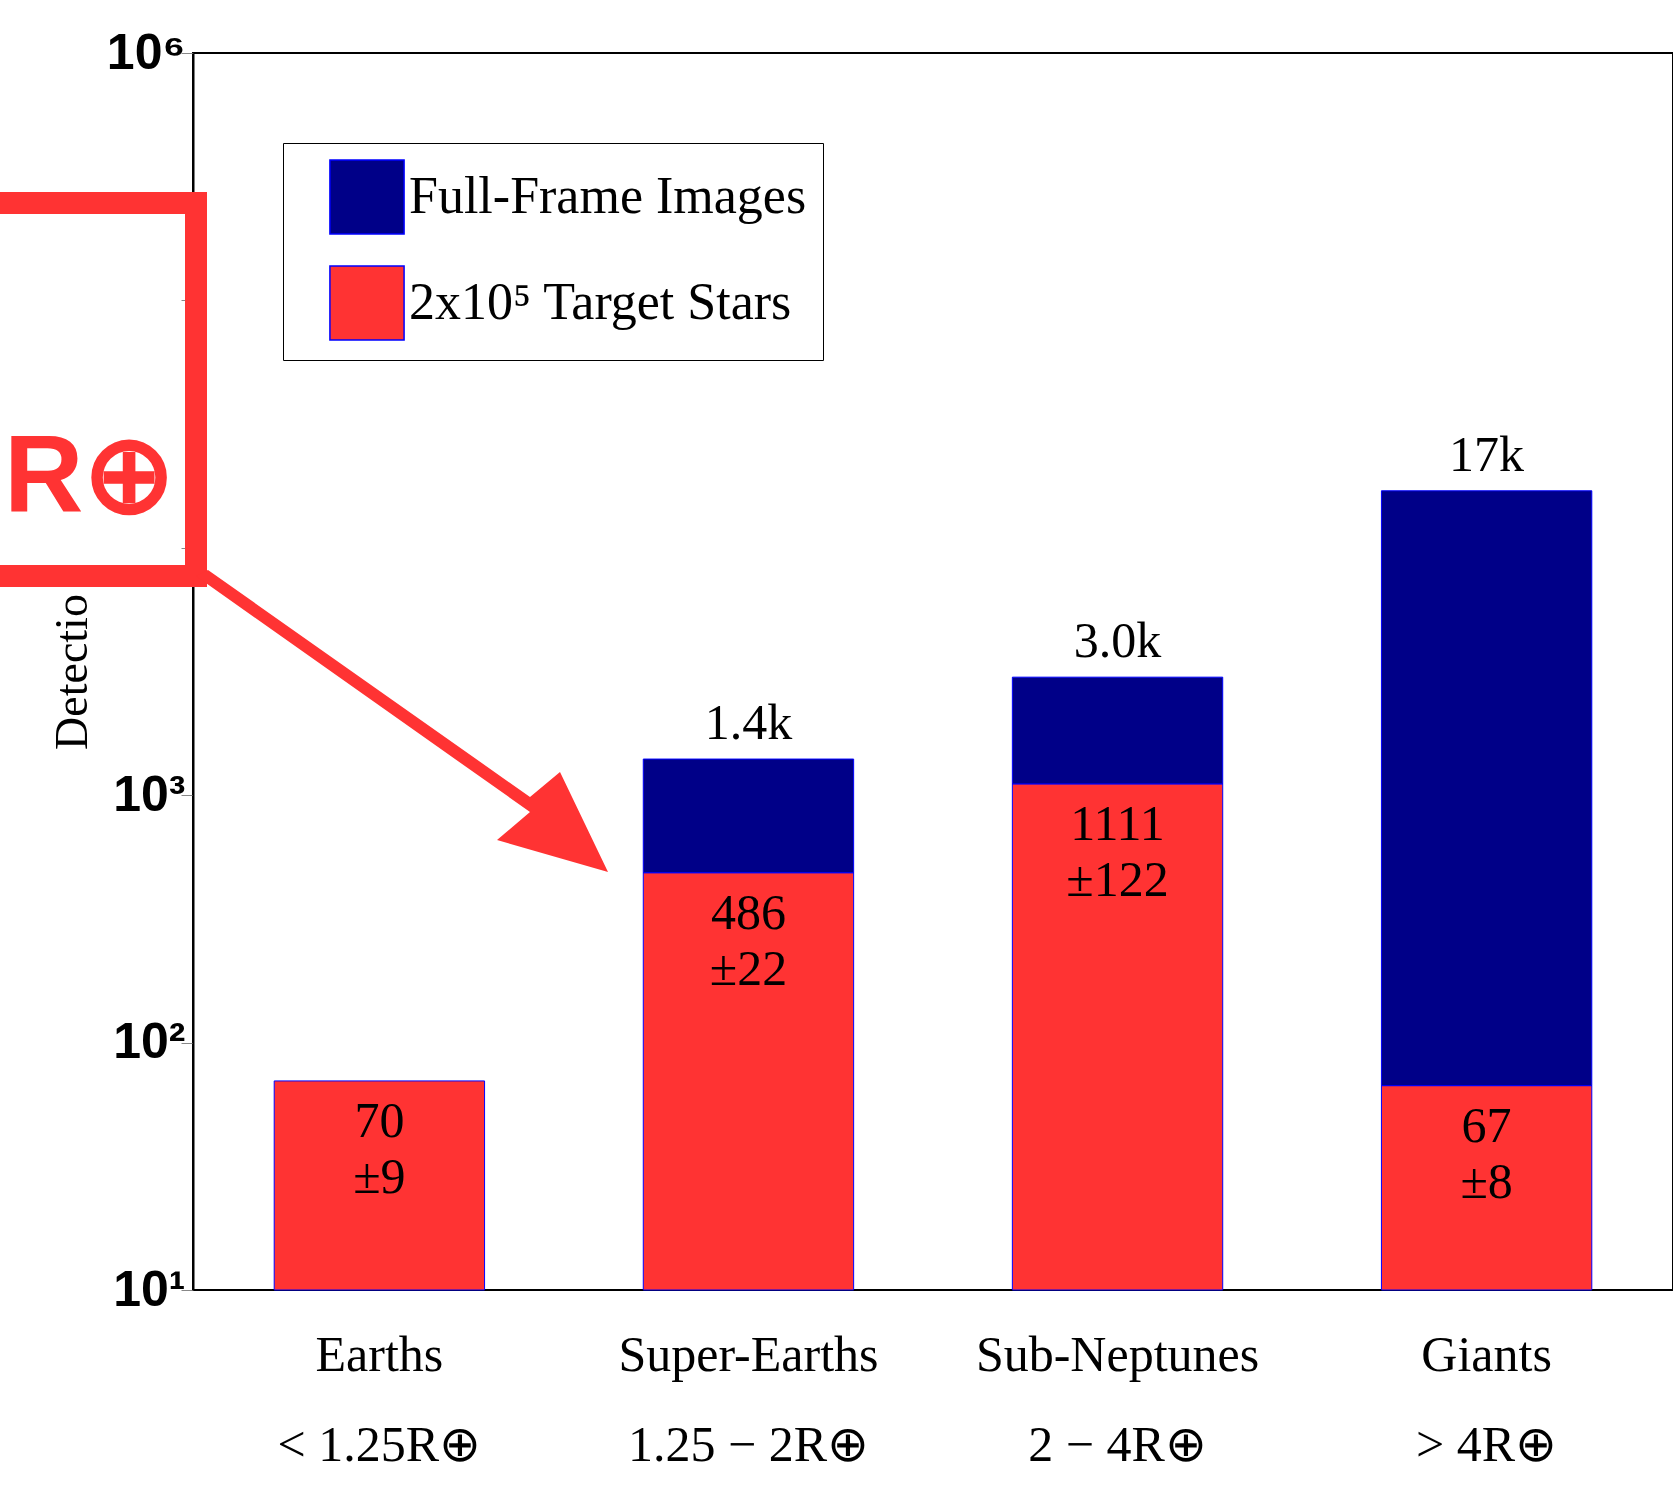 Image resolution: width=1676 pixels, height=1496 pixels. Describe the element at coordinates (146, 51) in the screenshot. I see `y-tick-label: 10⁶` at that location.